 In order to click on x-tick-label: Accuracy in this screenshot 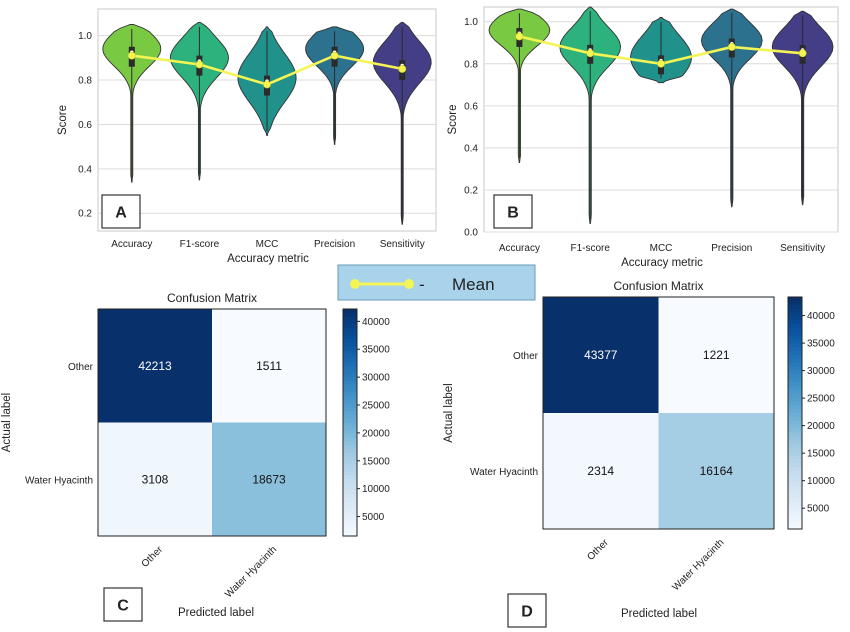, I will do `click(519, 248)`.